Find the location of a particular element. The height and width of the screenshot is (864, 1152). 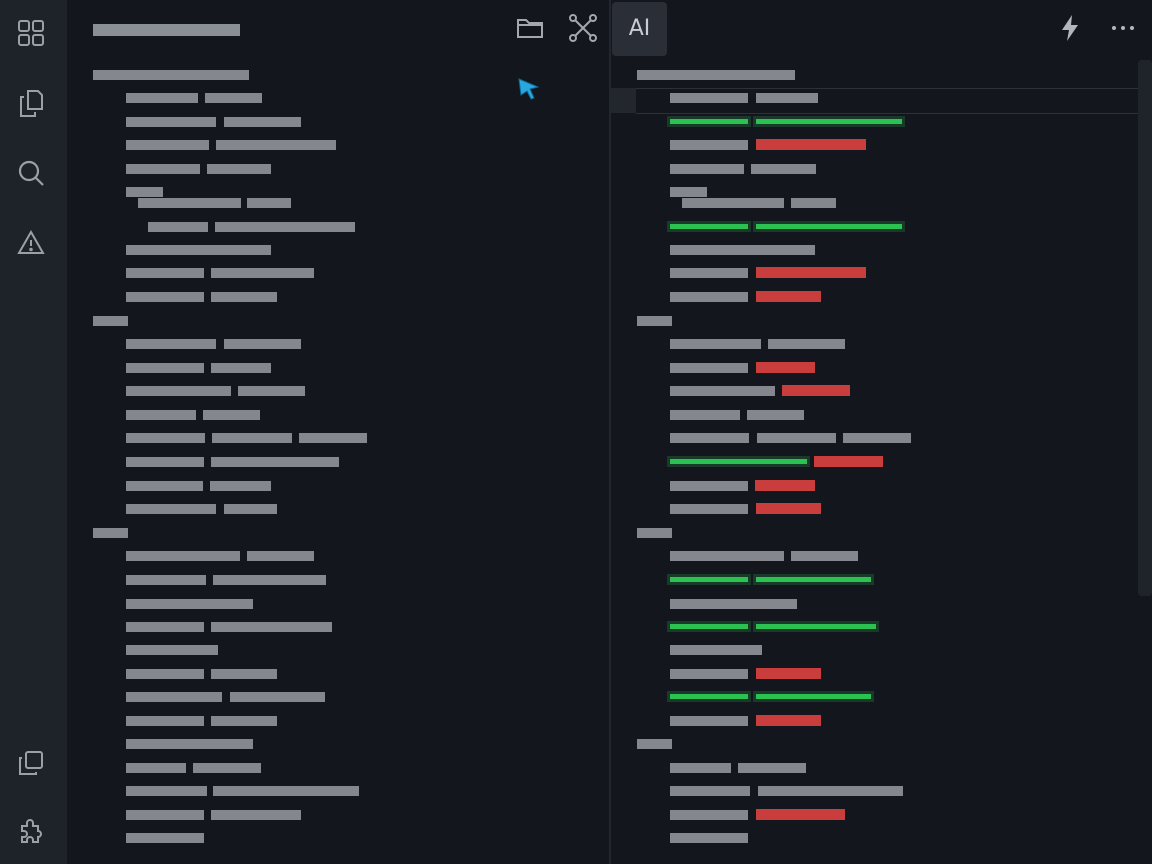

more-icon is located at coordinates (1123, 28).